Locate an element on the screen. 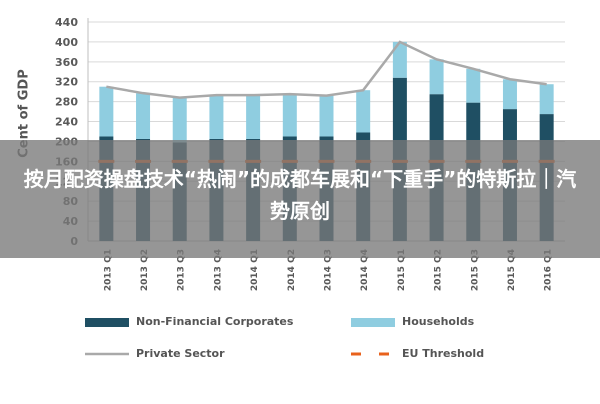  legend-swatch-non-financial is located at coordinates (107, 322).